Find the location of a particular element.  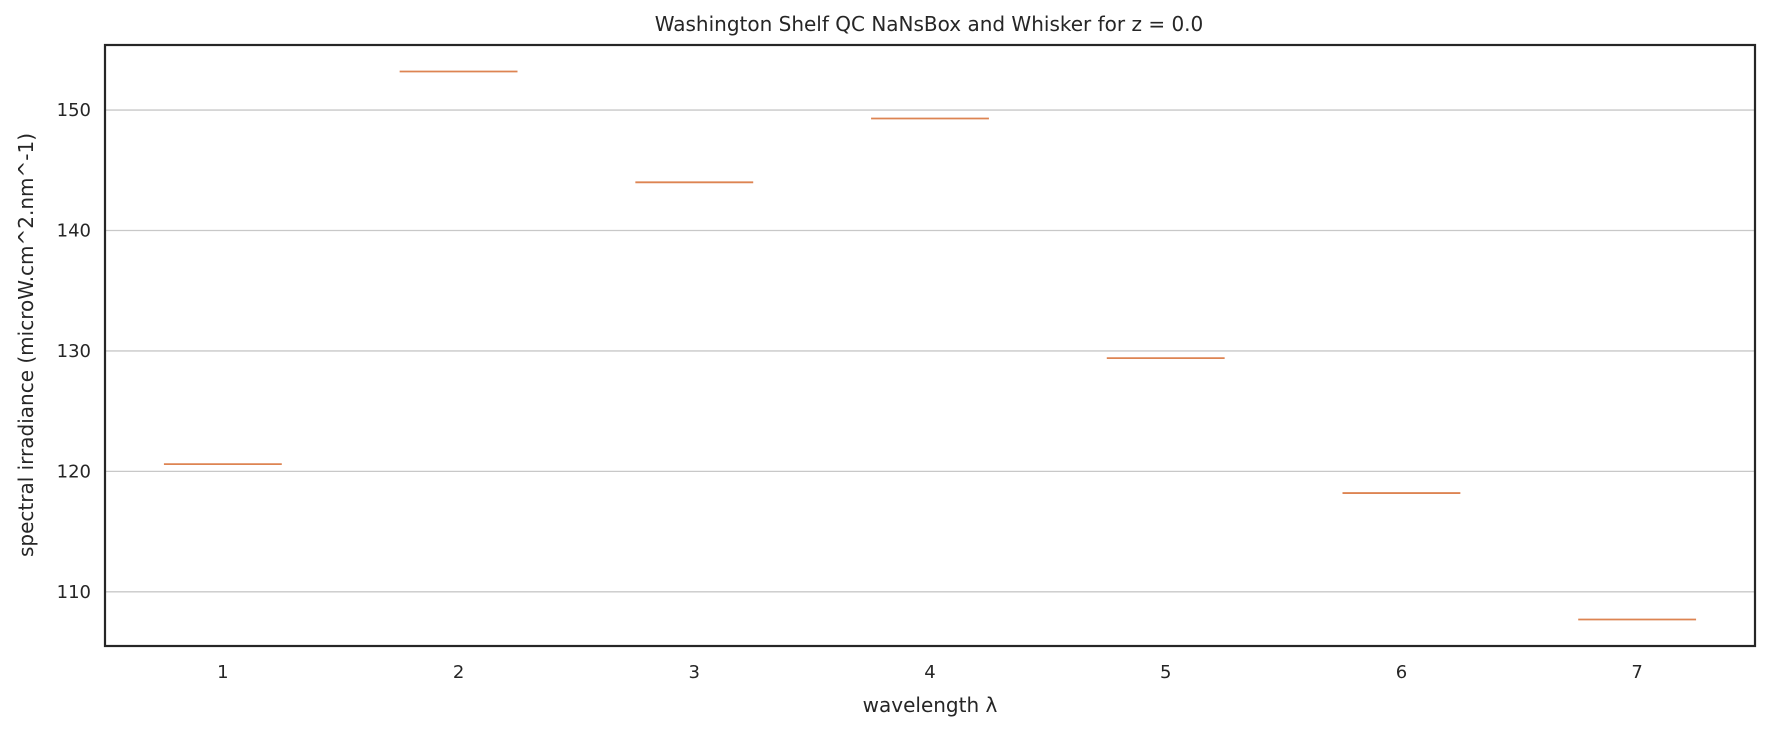

y-tick-label: 130 is located at coordinates (74, 351).